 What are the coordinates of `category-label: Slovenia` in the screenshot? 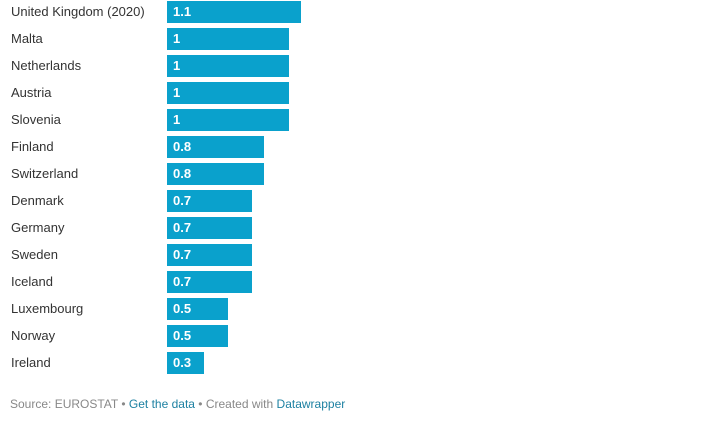 It's located at (36, 119).